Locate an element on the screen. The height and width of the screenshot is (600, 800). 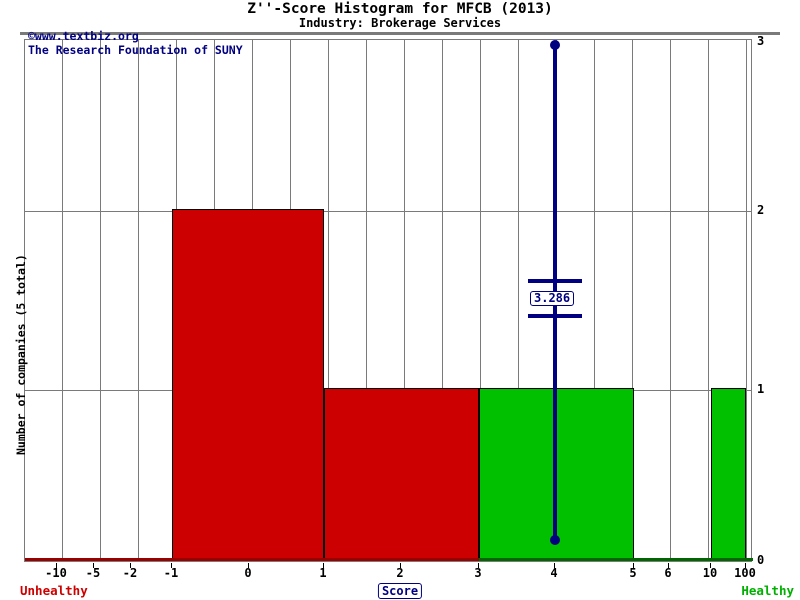
x-tick-label: -2 is located at coordinates (130, 573).